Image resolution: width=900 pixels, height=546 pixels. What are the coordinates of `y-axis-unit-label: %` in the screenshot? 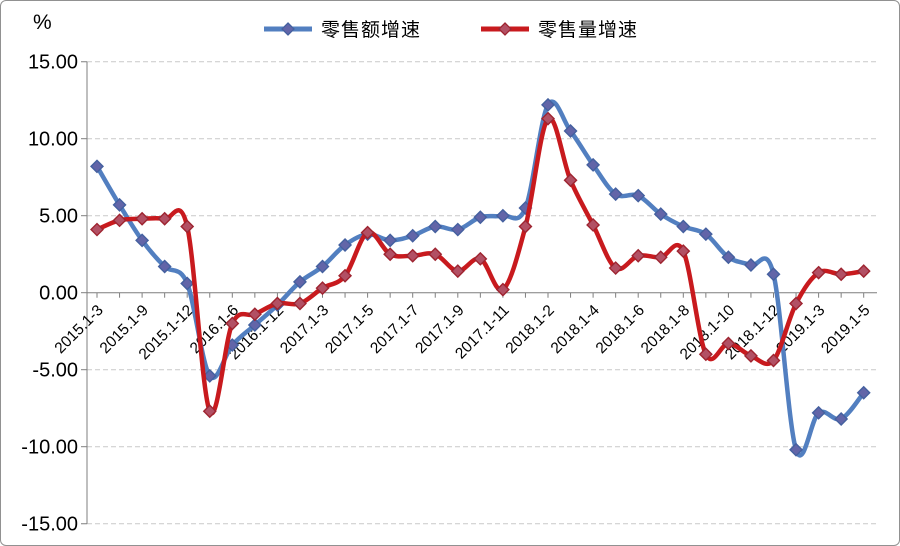 It's located at (42, 22).